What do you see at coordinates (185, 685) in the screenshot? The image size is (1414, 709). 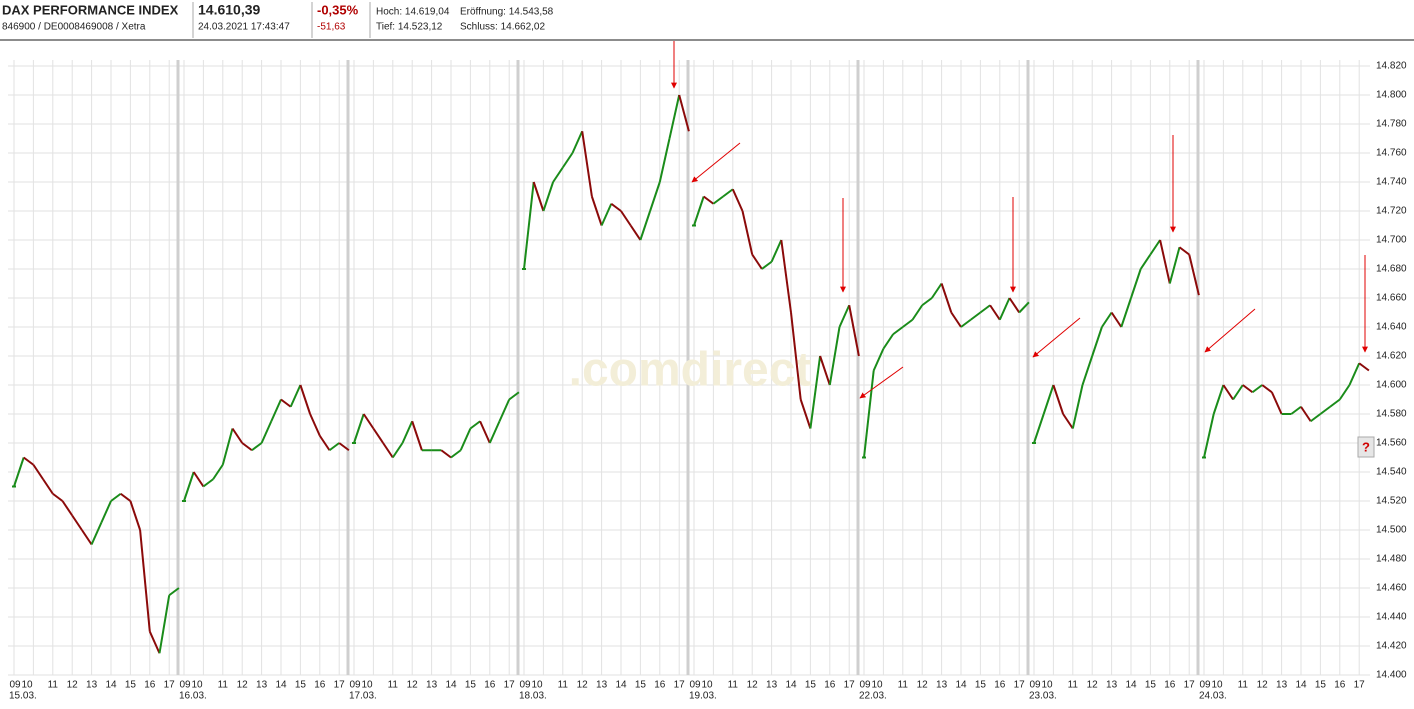 I see `x-tick-label: 09` at bounding box center [185, 685].